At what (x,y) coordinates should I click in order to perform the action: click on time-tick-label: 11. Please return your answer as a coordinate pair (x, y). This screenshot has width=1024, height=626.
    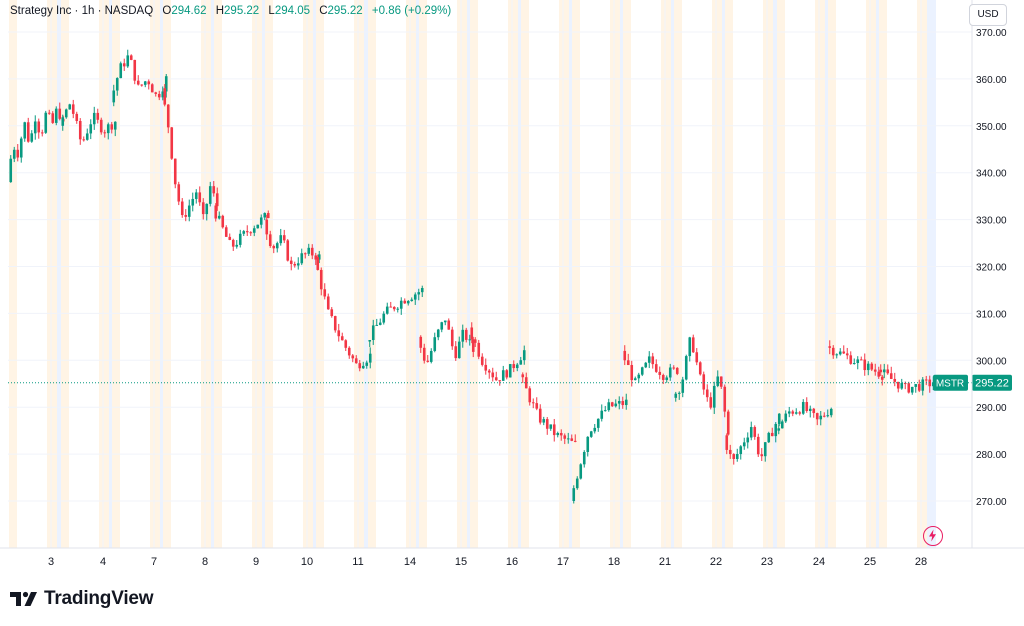
    Looking at the image, I should click on (357, 562).